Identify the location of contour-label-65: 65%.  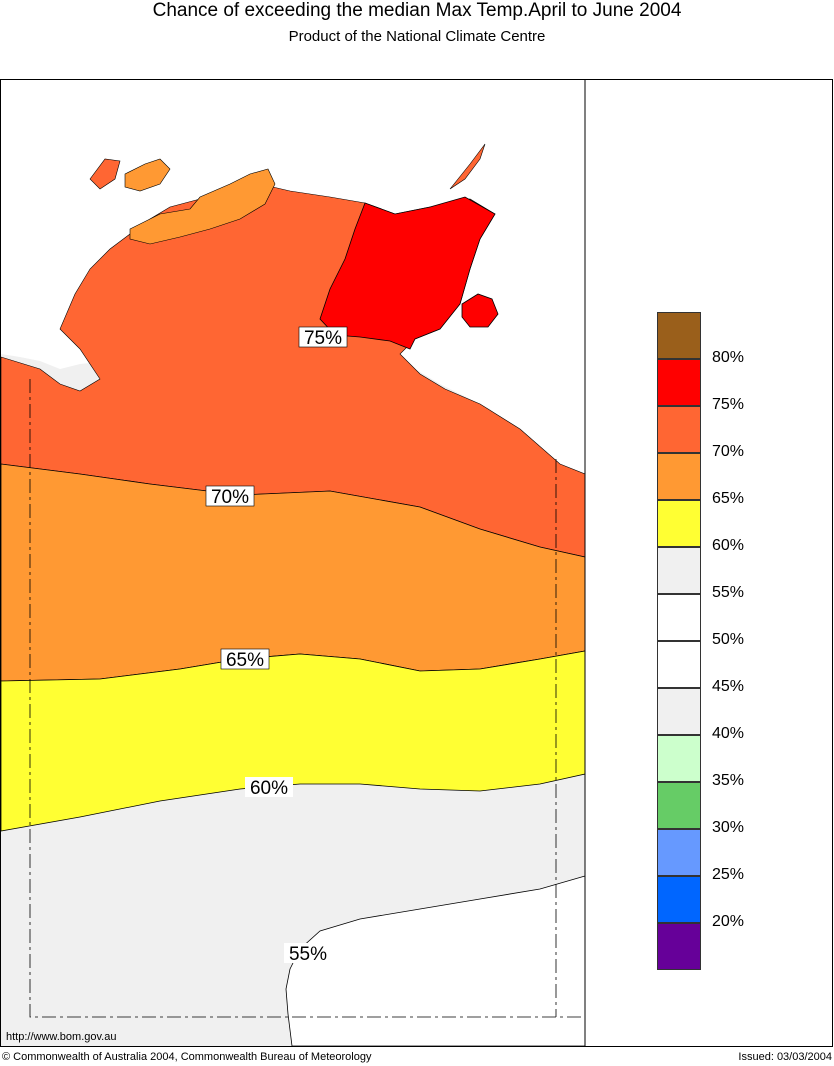
(245, 660).